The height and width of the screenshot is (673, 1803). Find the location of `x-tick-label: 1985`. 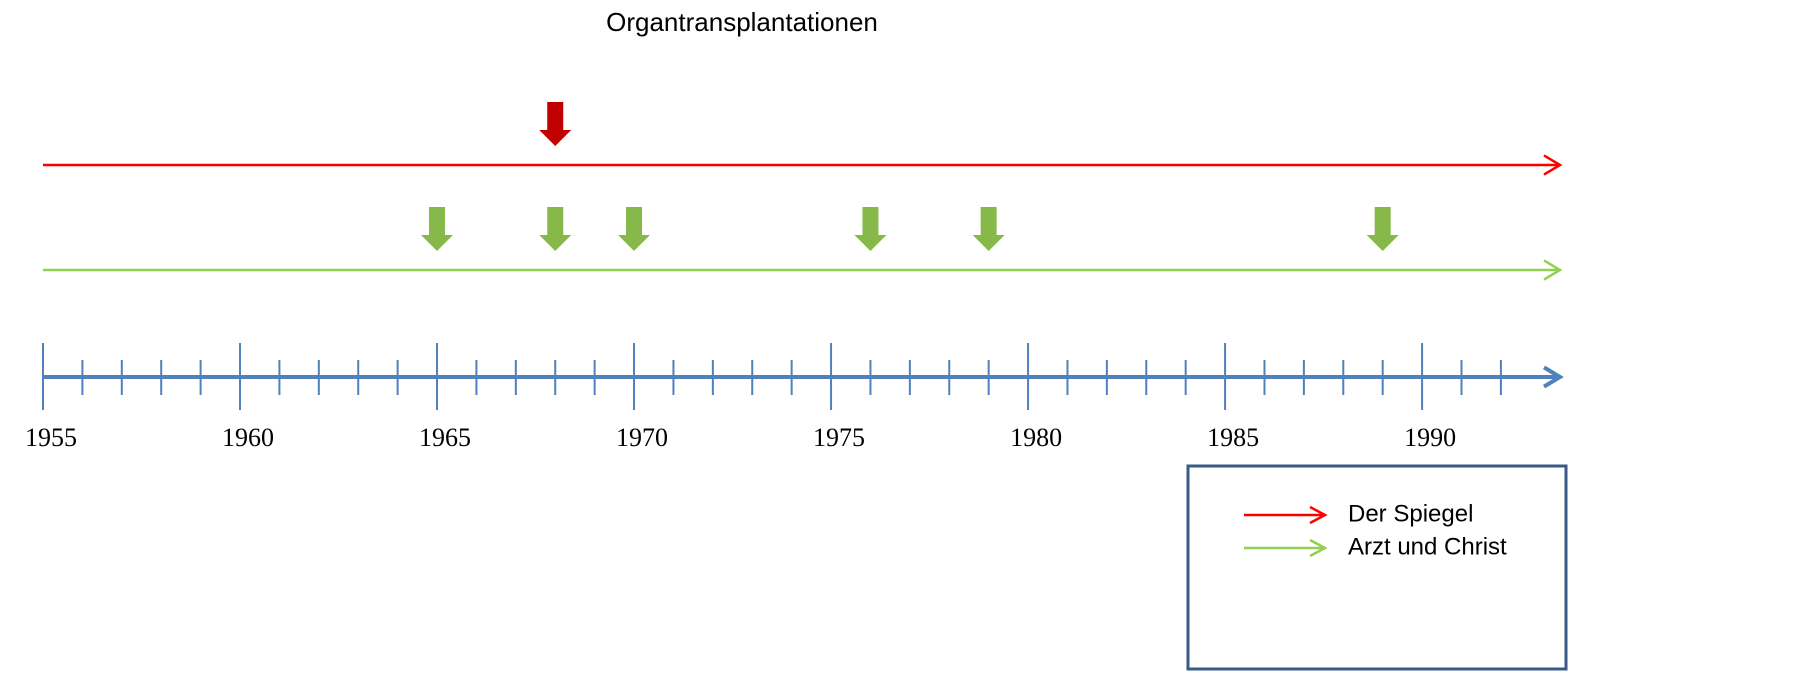

x-tick-label: 1985 is located at coordinates (1233, 437).